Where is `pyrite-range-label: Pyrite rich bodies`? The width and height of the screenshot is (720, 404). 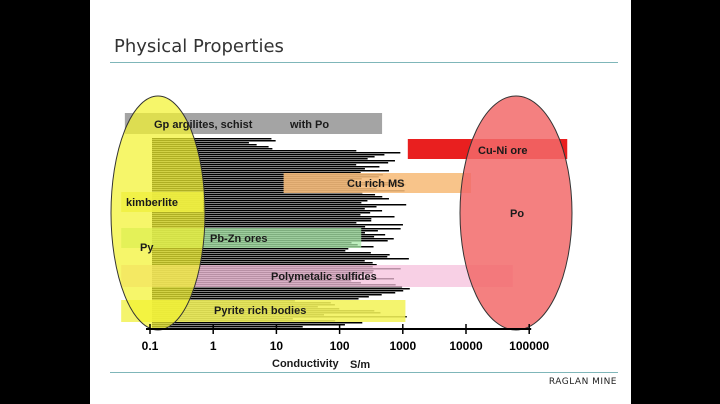
pyrite-range-label: Pyrite rich bodies is located at coordinates (260, 311).